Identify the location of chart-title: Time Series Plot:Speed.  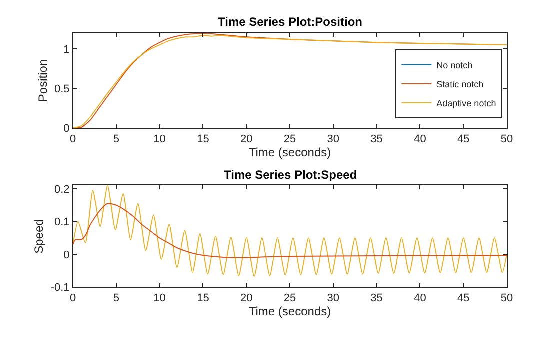
(291, 175).